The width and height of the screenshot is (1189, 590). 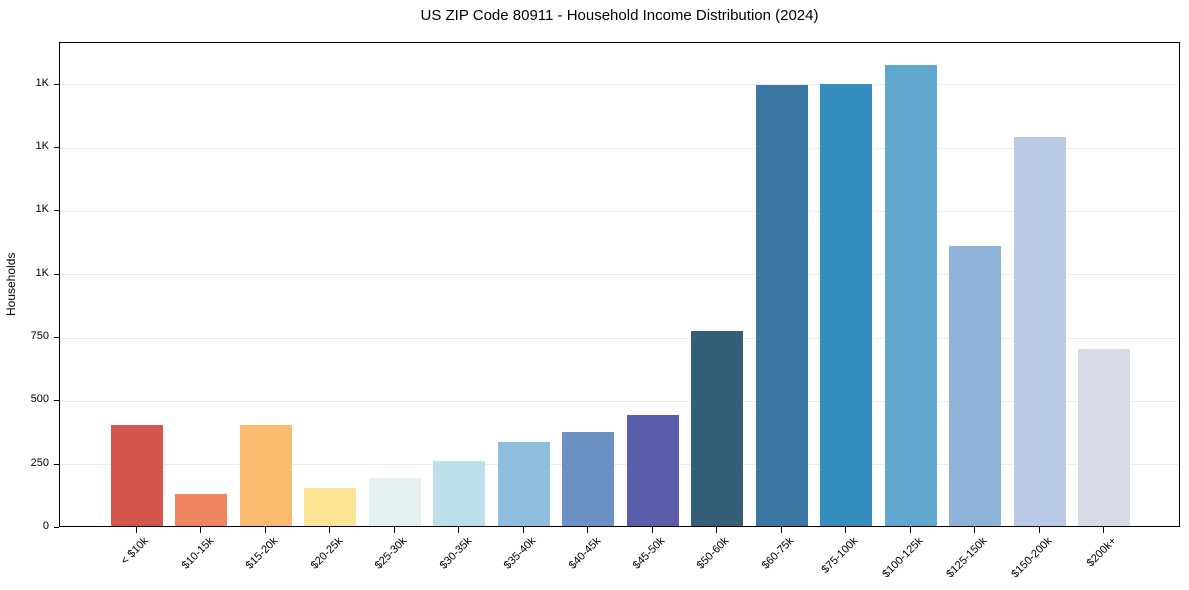 I want to click on y-tick-label: 0, so click(x=45, y=526).